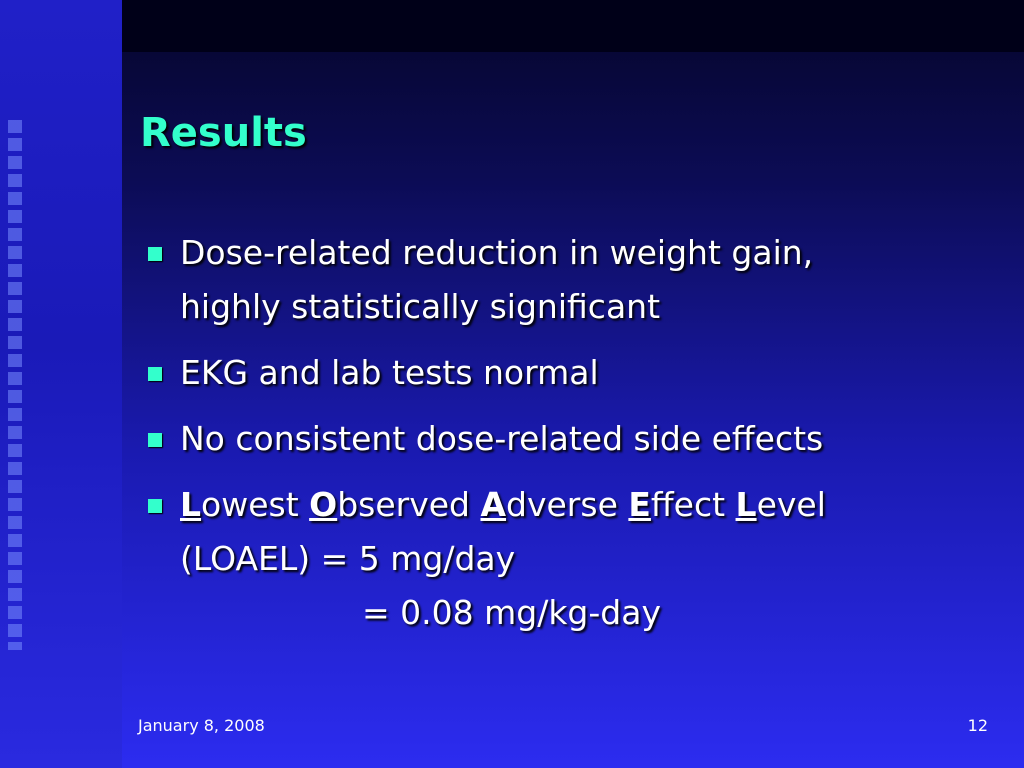  I want to click on top-band, so click(573, 26).